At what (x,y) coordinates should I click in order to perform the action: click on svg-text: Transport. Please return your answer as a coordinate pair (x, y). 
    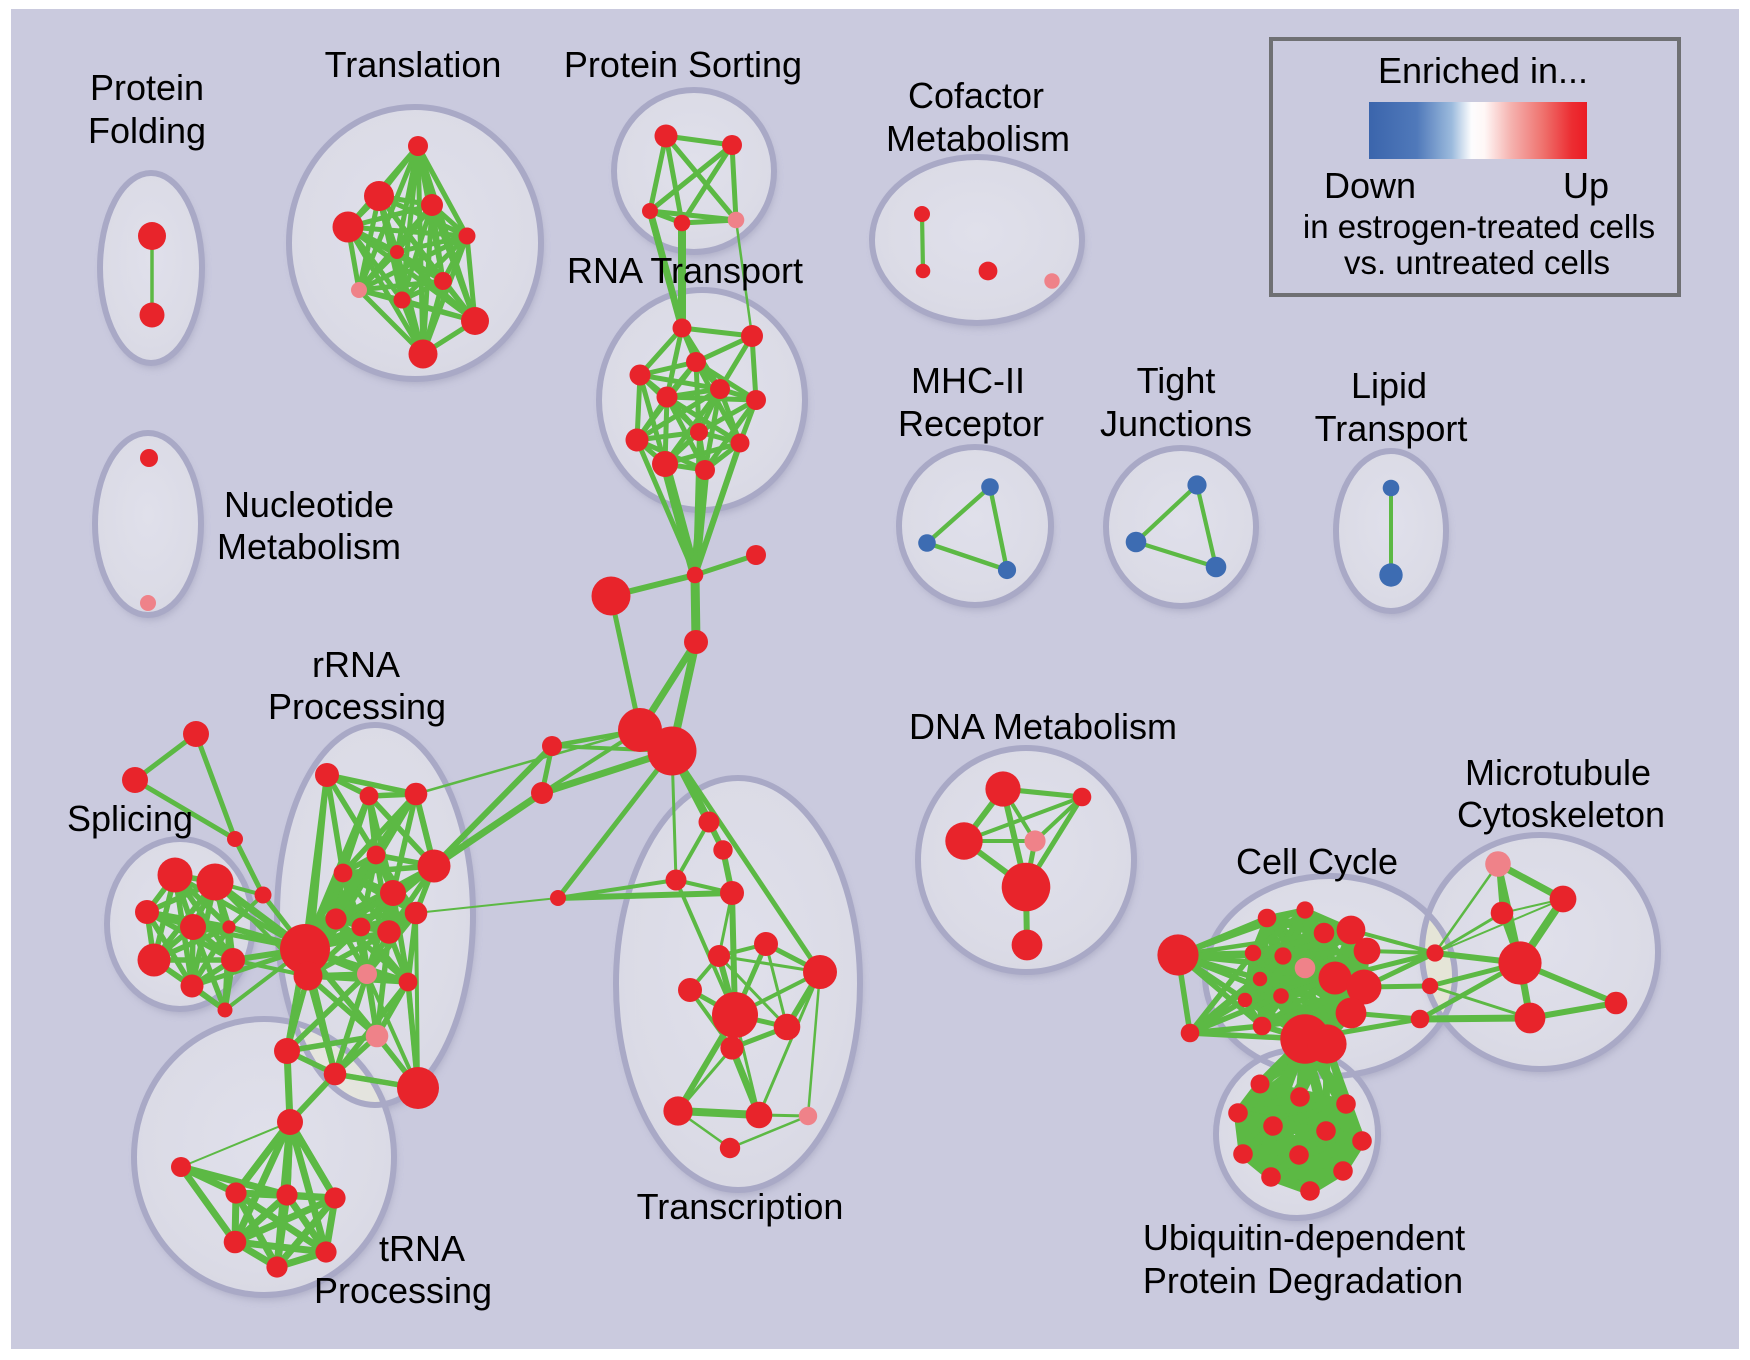
    Looking at the image, I should click on (1391, 428).